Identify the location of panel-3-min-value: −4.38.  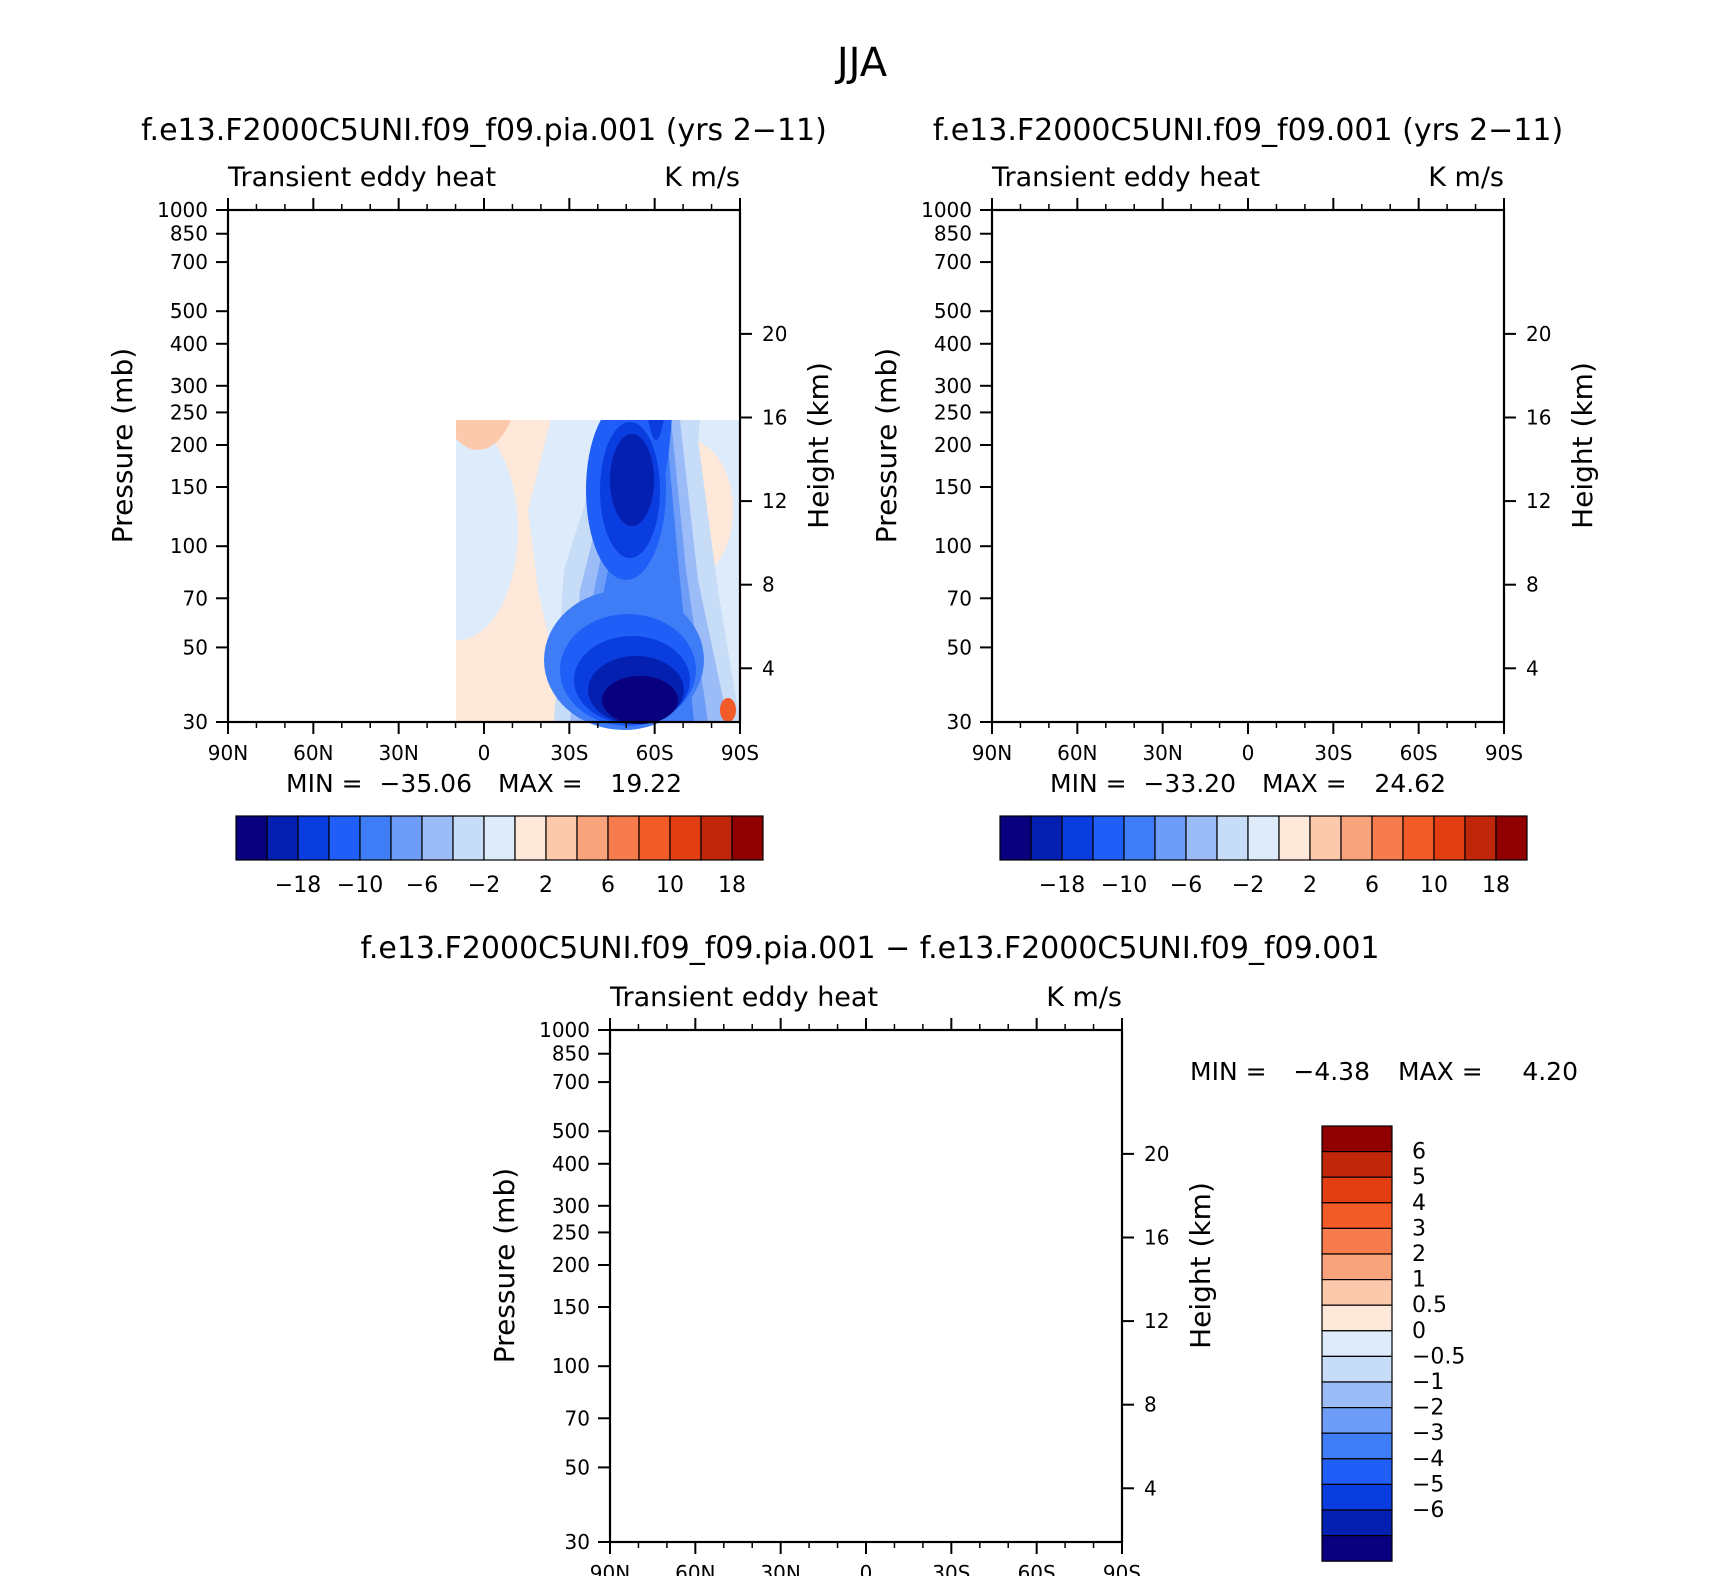
(1331, 1071).